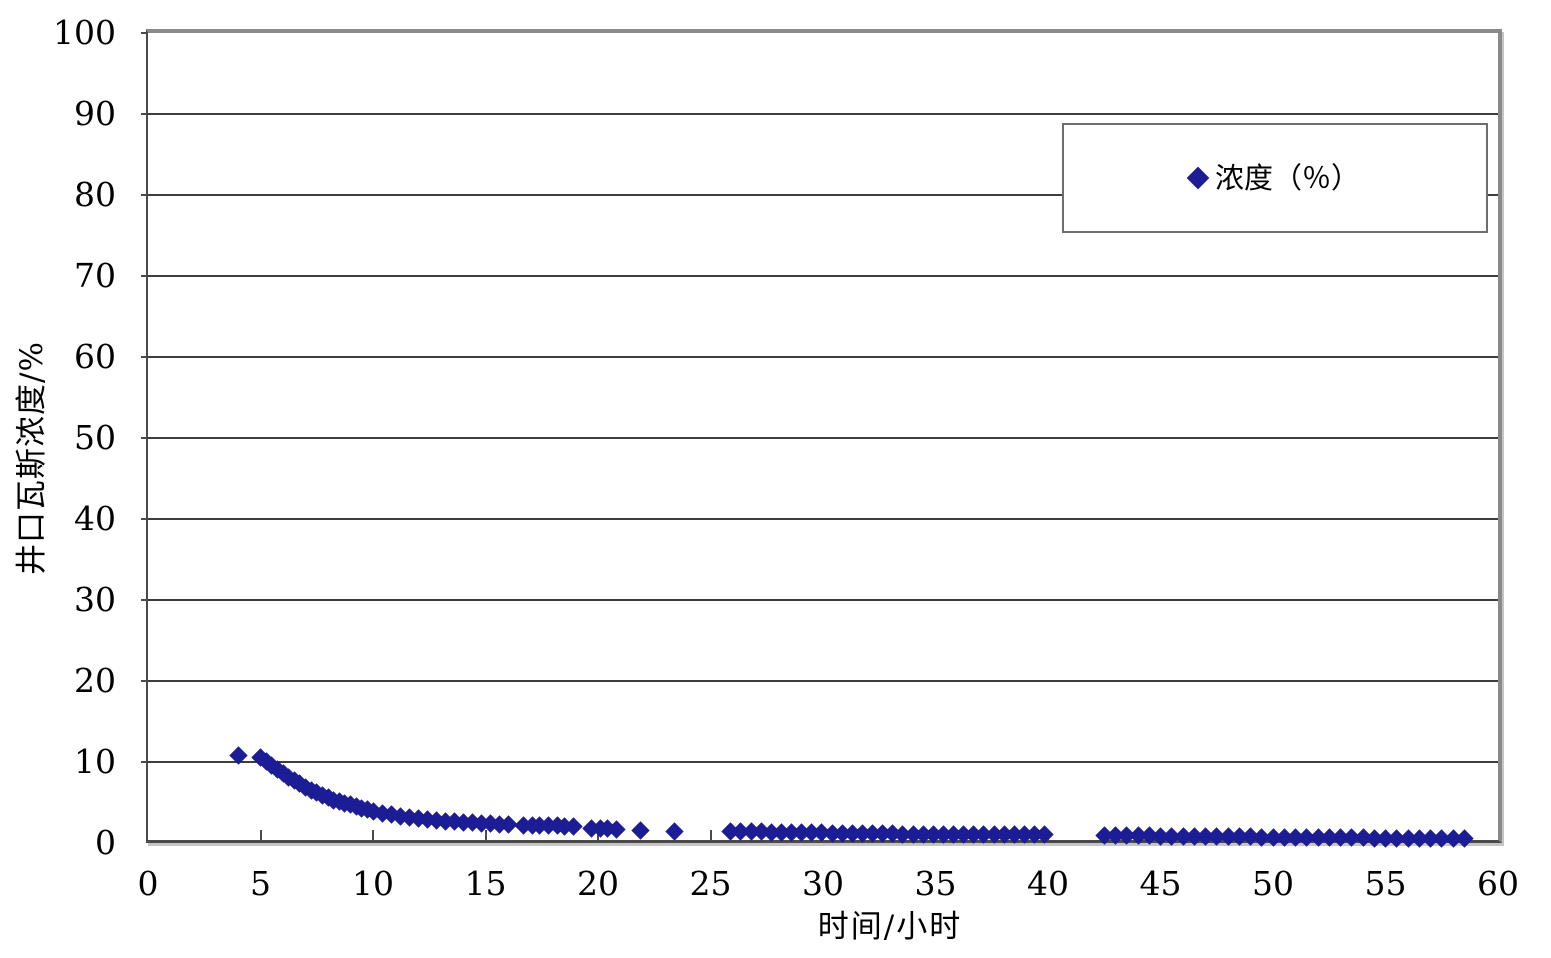 The width and height of the screenshot is (1551, 958). I want to click on x-tick-label: 10, so click(373, 883).